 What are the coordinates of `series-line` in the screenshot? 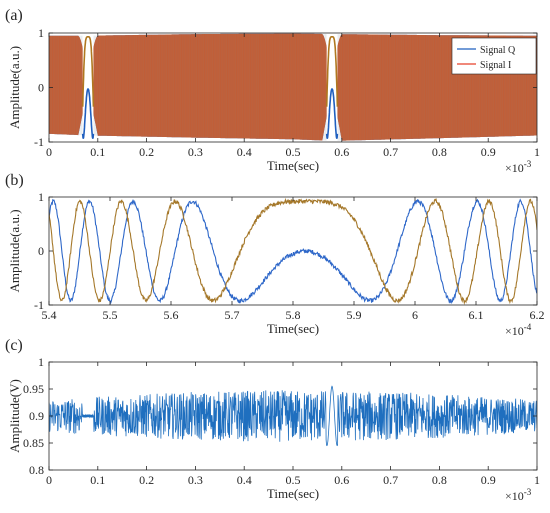 It's located at (293, 416).